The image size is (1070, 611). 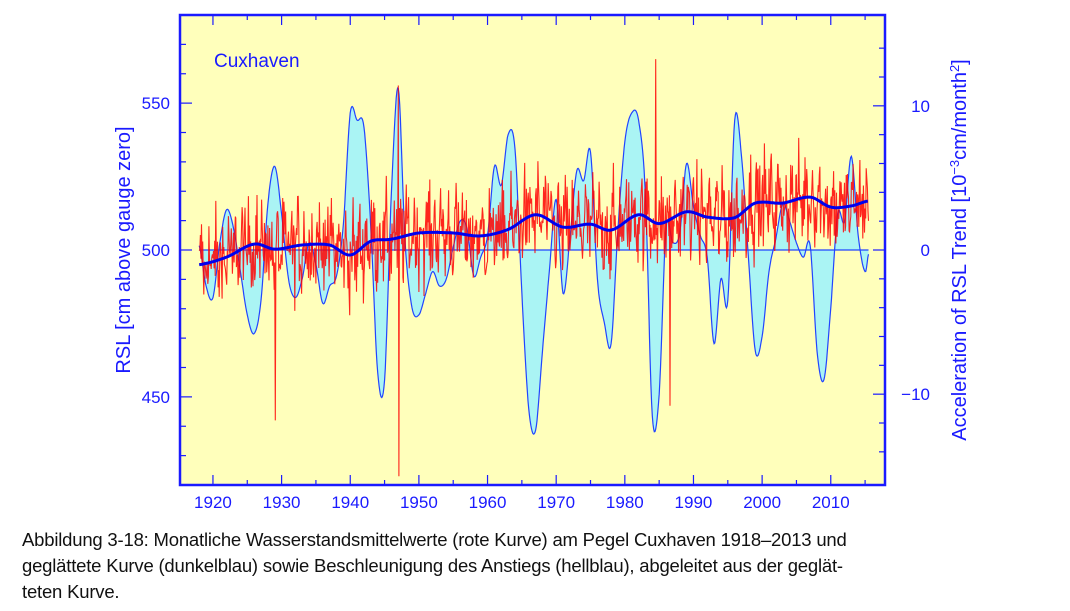 What do you see at coordinates (350, 502) in the screenshot?
I see `x-tick-label: 1940` at bounding box center [350, 502].